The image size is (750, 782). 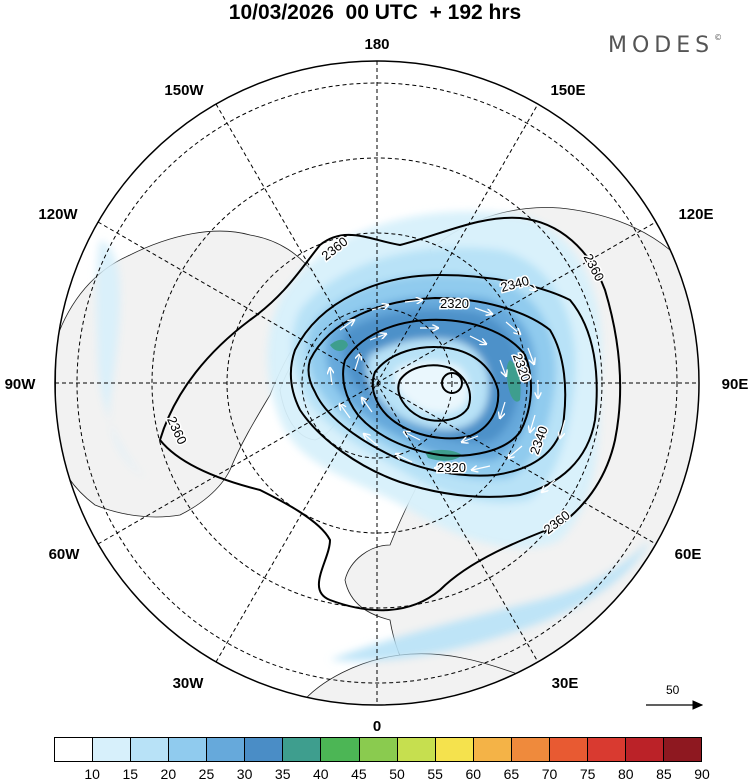 I want to click on logo-text: MODES, so click(x=661, y=45).